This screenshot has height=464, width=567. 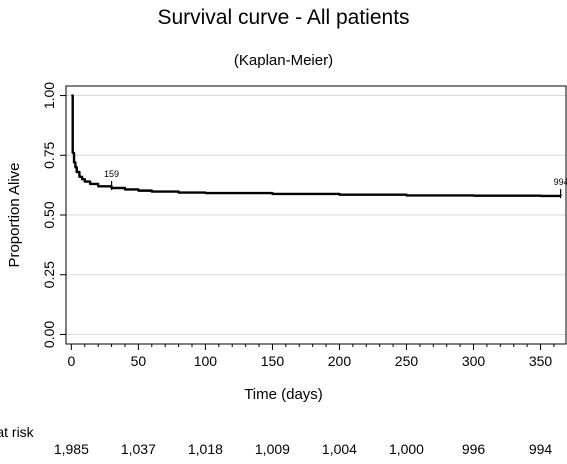 I want to click on number-at-risk-value: 1,004, so click(x=339, y=449).